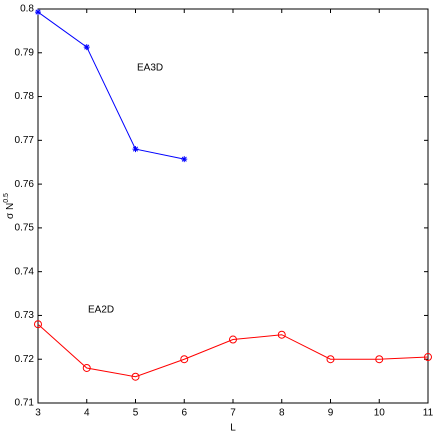  What do you see at coordinates (27, 9) in the screenshot?
I see `y-tick-label: 0.8` at bounding box center [27, 9].